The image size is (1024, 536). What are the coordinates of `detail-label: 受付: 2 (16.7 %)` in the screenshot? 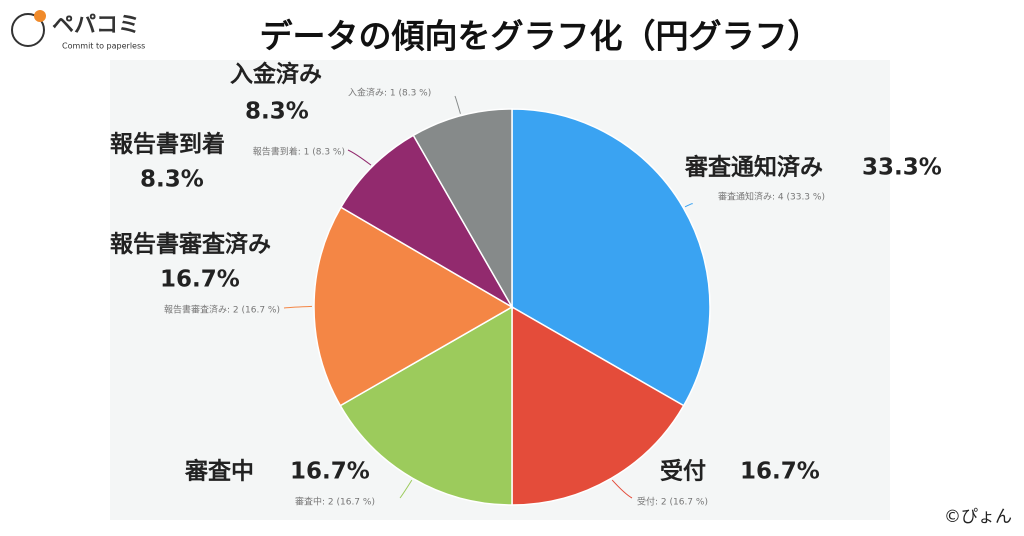 It's located at (672, 502).